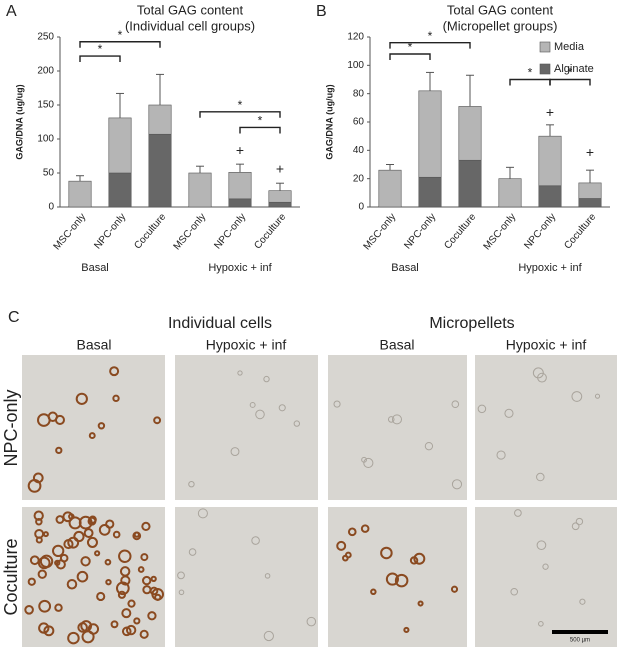 This screenshot has height=647, width=617. What do you see at coordinates (359, 150) in the screenshot?
I see `y-tick-label: 40` at bounding box center [359, 150].